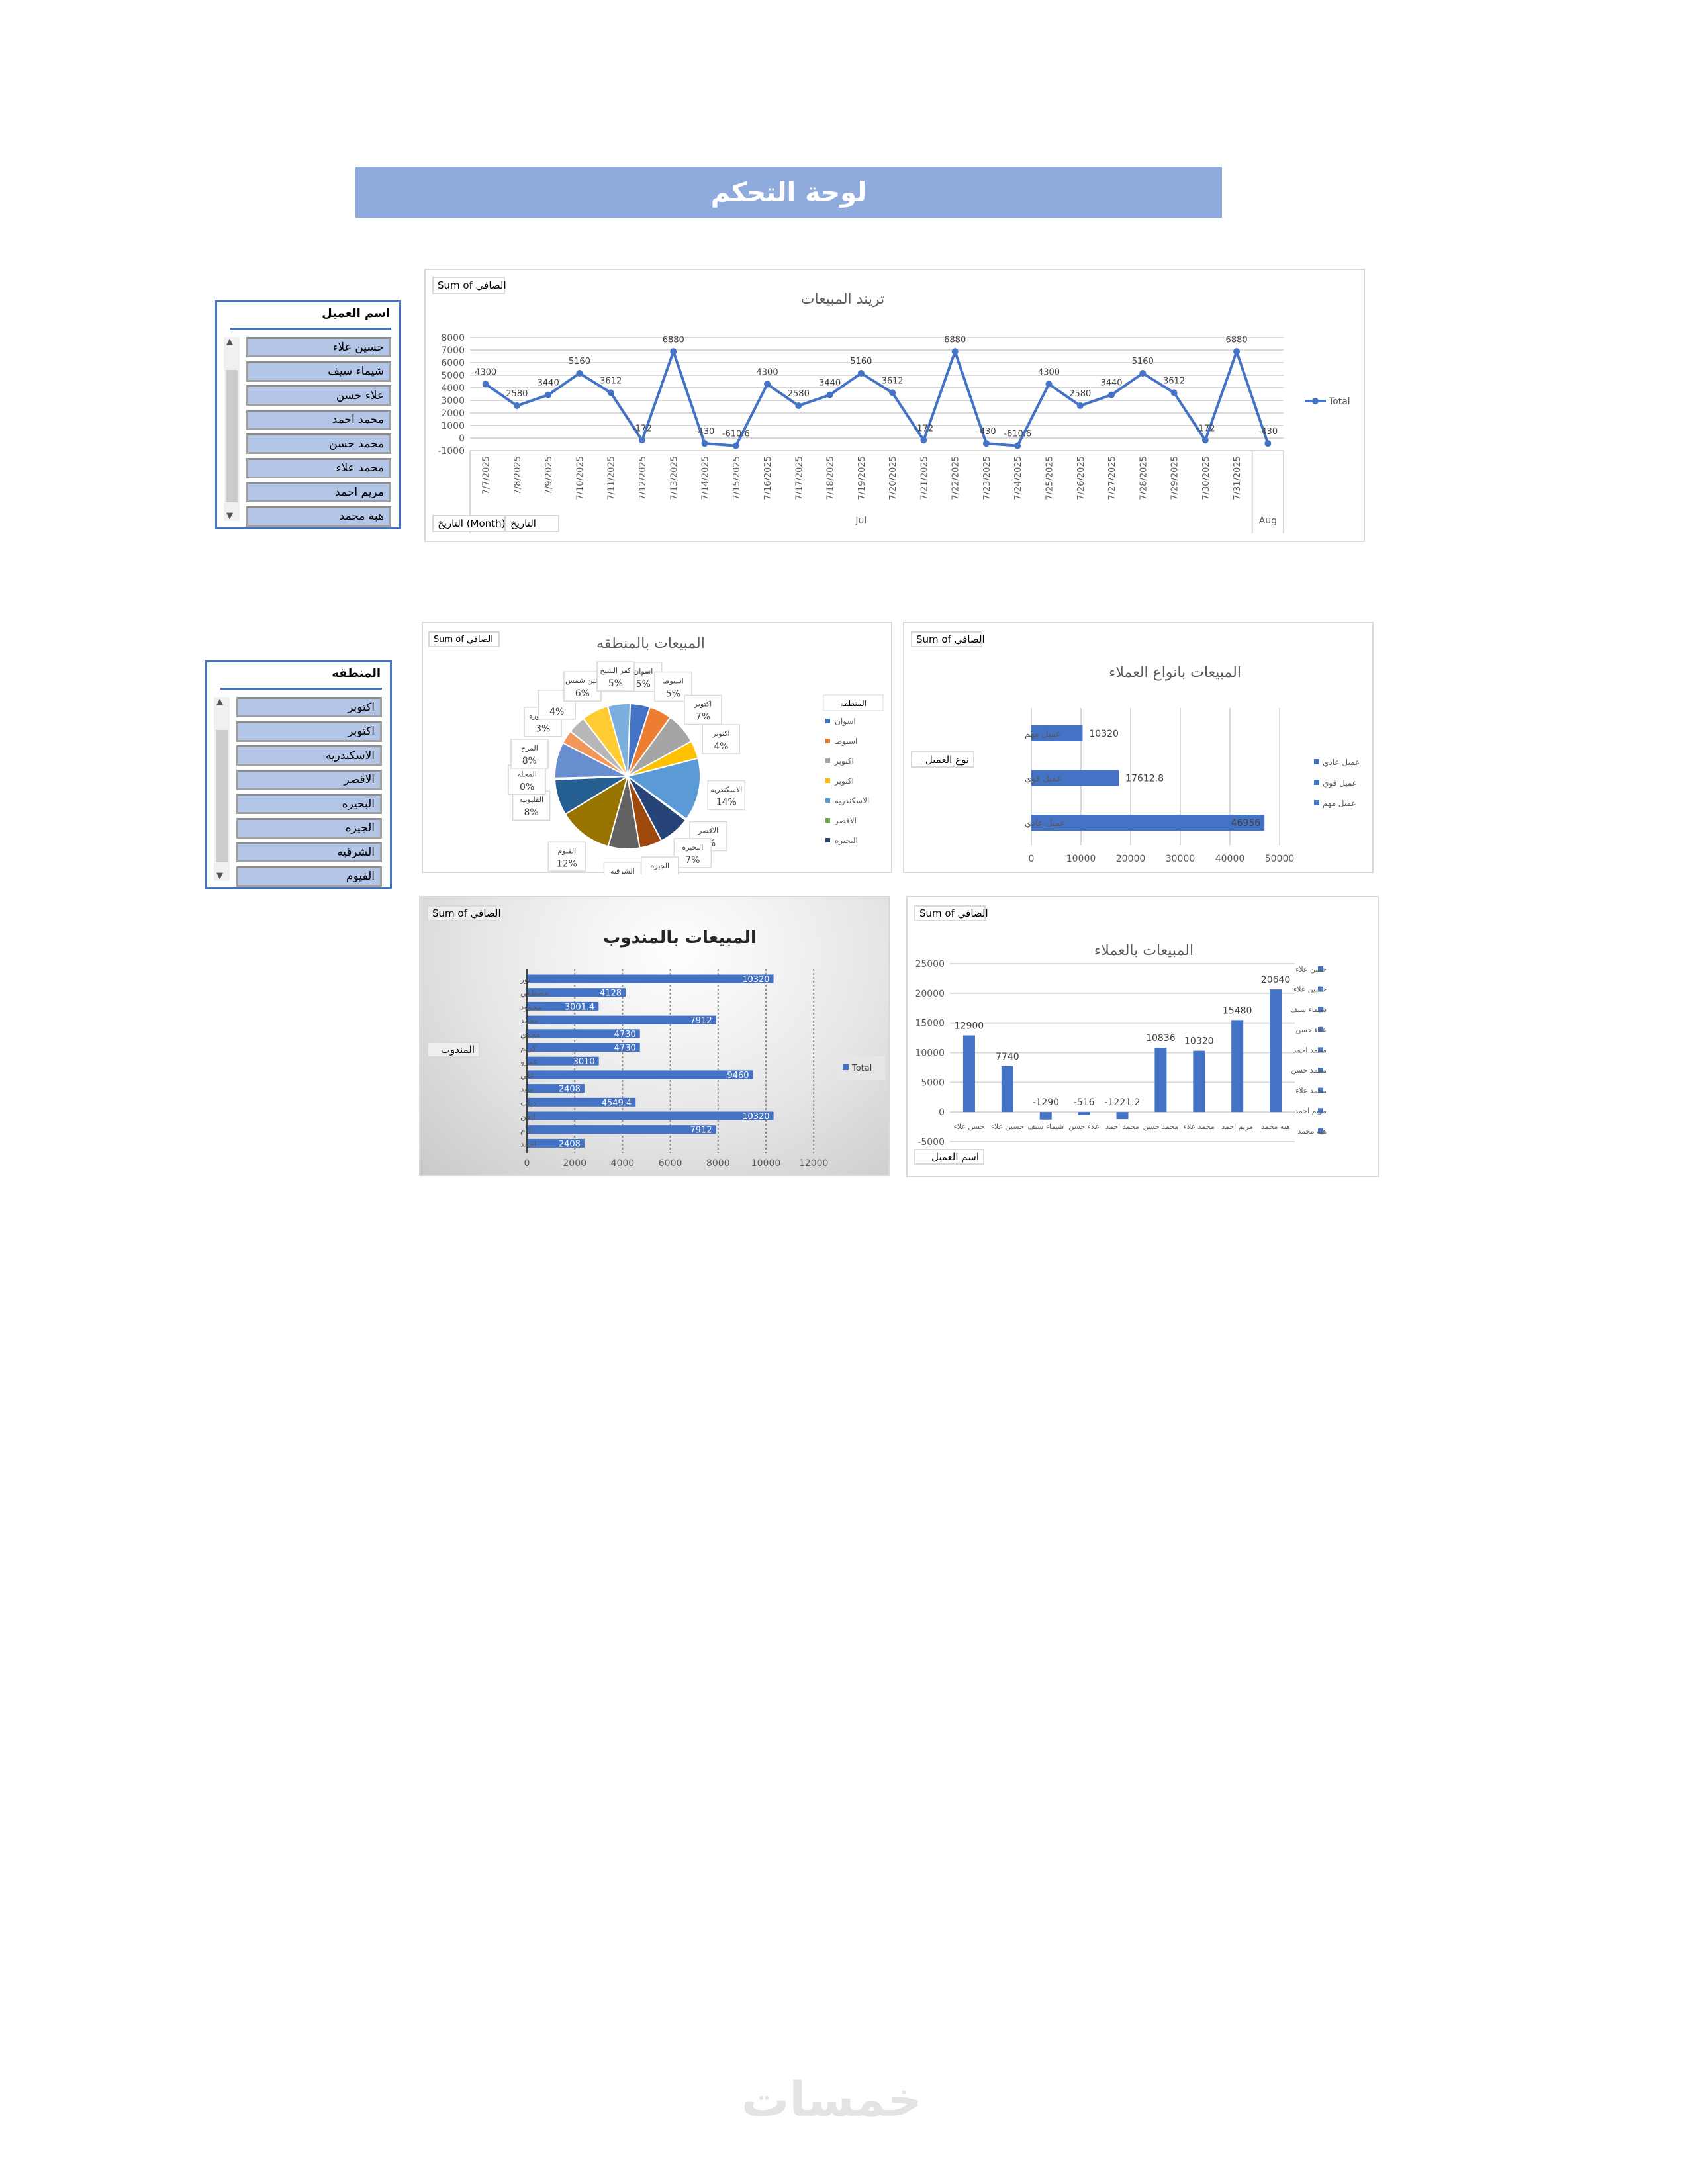  Describe the element at coordinates (318, 467) in the screenshot. I see `slicer-item: محمد علاء` at that location.